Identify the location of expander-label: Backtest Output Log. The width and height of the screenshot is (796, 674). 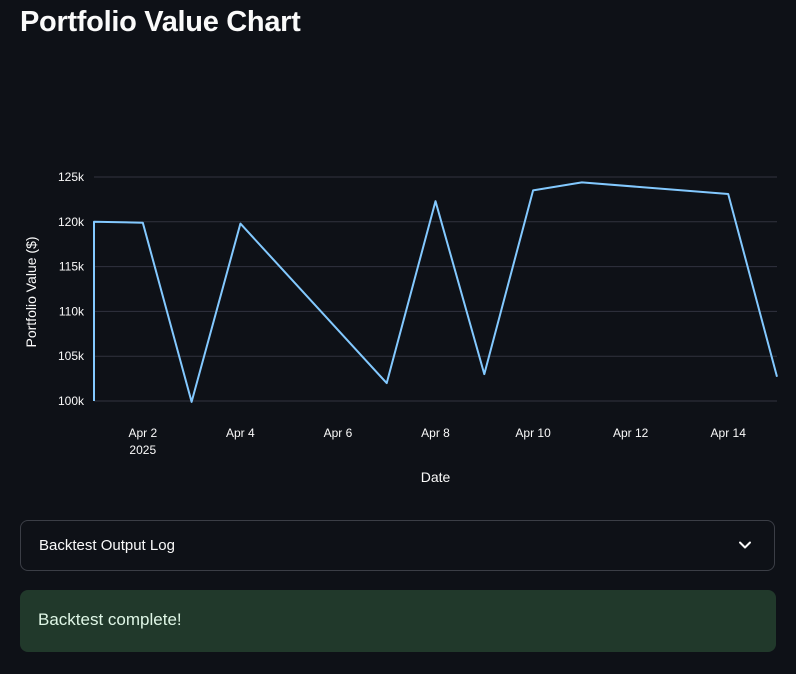
(107, 545).